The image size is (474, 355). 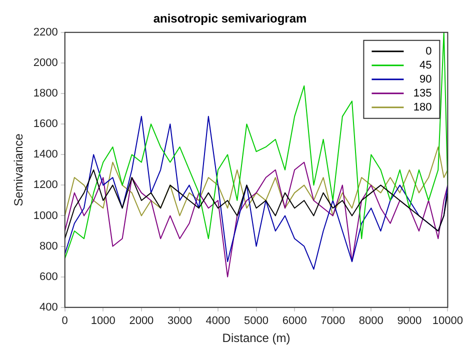 What do you see at coordinates (294, 321) in the screenshot?
I see `x-tick-label: 6000` at bounding box center [294, 321].